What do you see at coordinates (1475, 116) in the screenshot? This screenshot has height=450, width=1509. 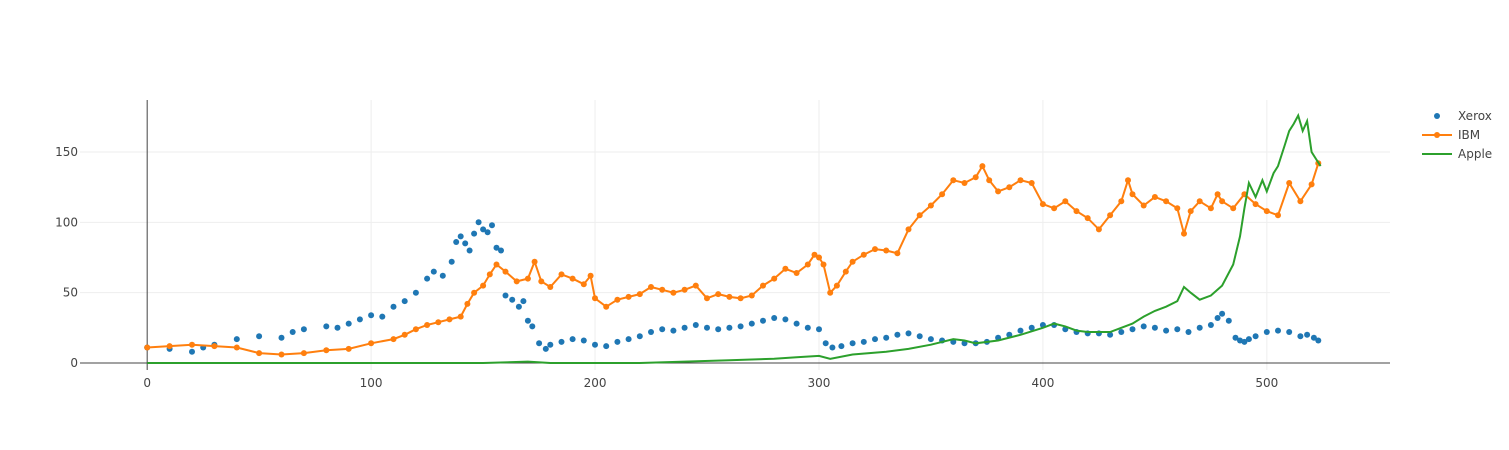 I see `legend-label-xerox: Xerox` at bounding box center [1475, 116].